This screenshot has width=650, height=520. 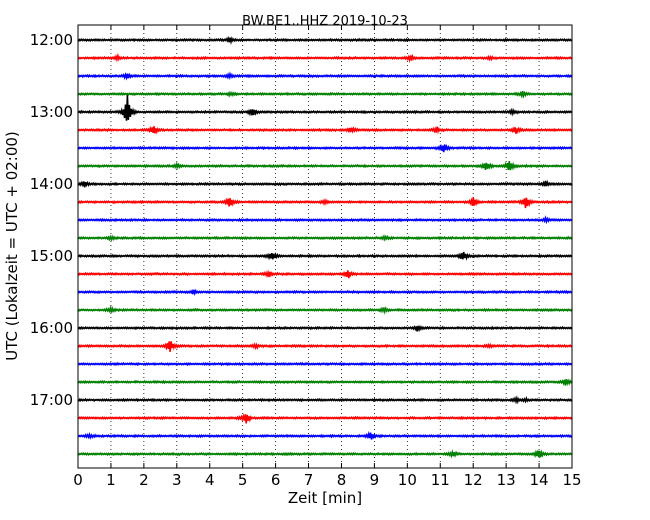 What do you see at coordinates (111, 480) in the screenshot?
I see `x-tick-label: 1` at bounding box center [111, 480].